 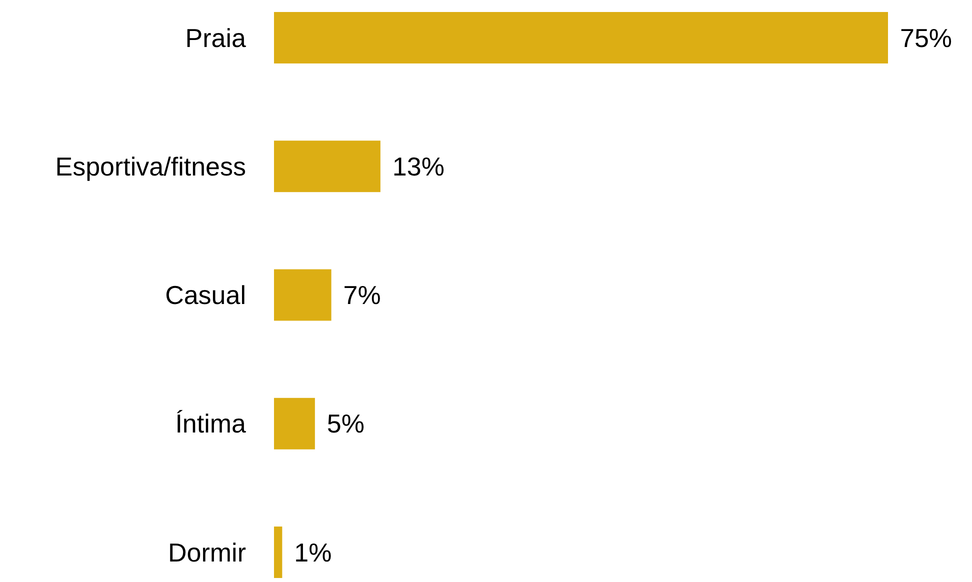 I want to click on data-label: 75%, so click(x=926, y=37).